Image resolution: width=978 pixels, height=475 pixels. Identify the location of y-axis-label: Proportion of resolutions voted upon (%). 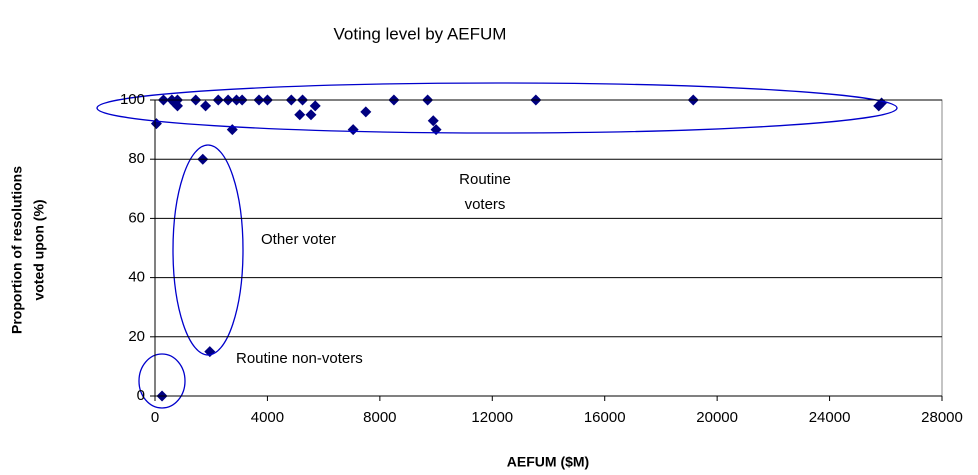
(28, 250).